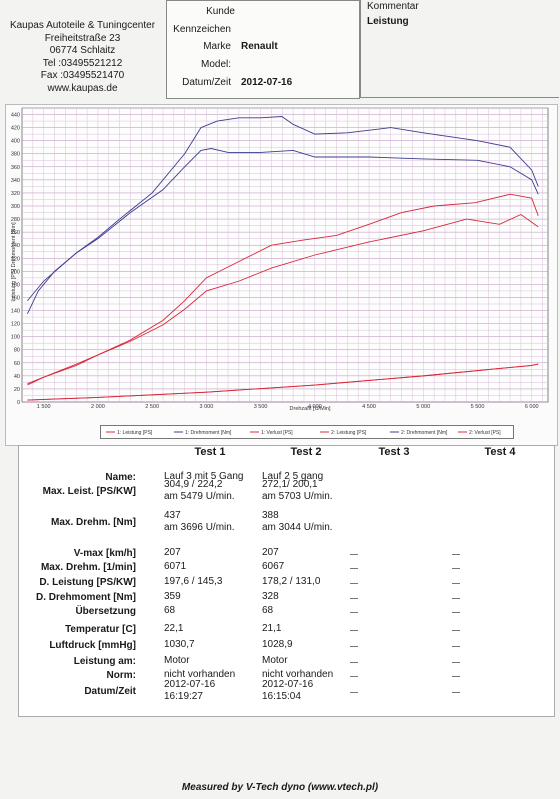 The height and width of the screenshot is (799, 560). What do you see at coordinates (15, 285) in the screenshot?
I see `y-tick-label: 180` at bounding box center [15, 285].